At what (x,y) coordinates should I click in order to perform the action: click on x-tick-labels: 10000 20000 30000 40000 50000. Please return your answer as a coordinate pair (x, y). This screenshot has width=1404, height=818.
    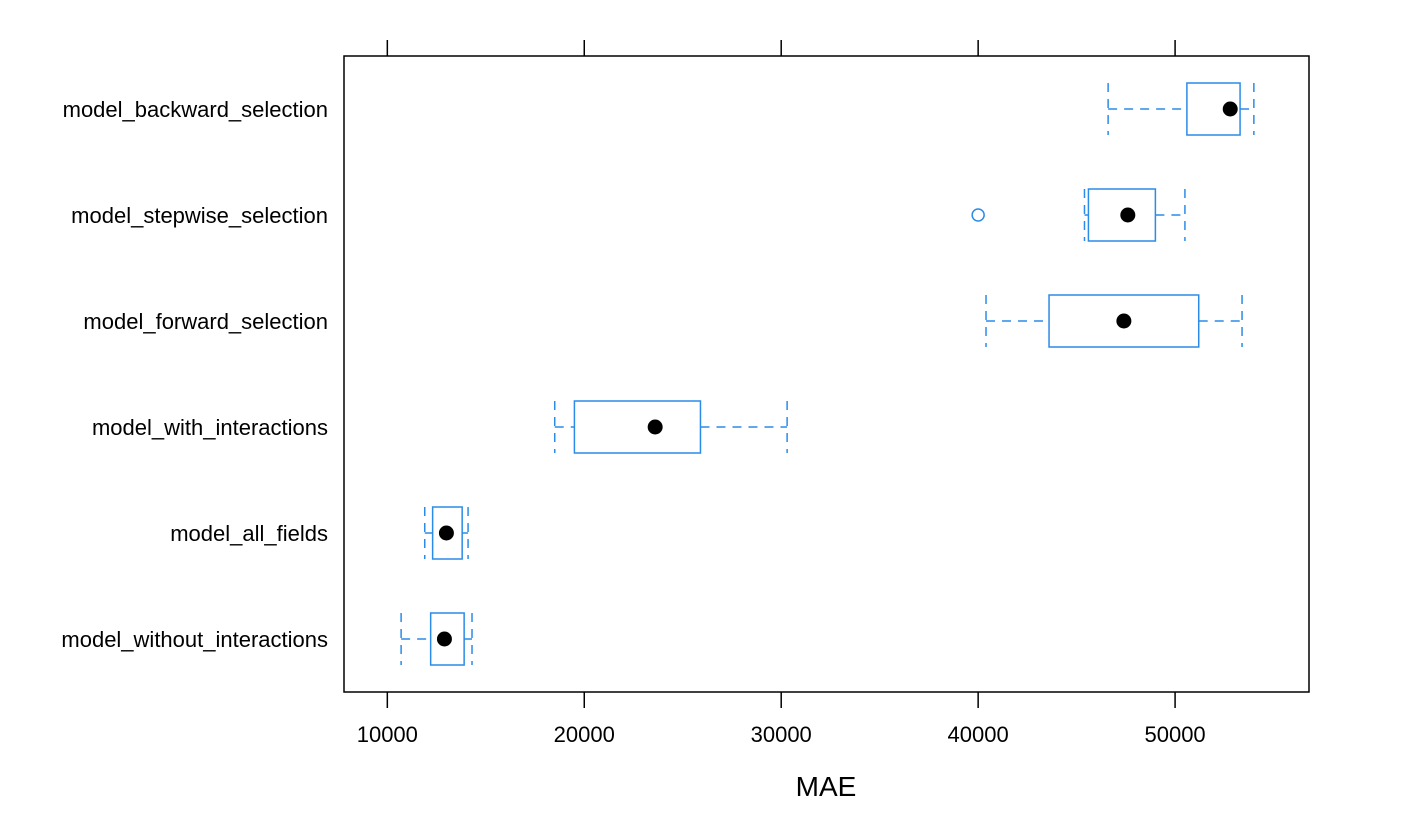
    Looking at the image, I should click on (781, 734).